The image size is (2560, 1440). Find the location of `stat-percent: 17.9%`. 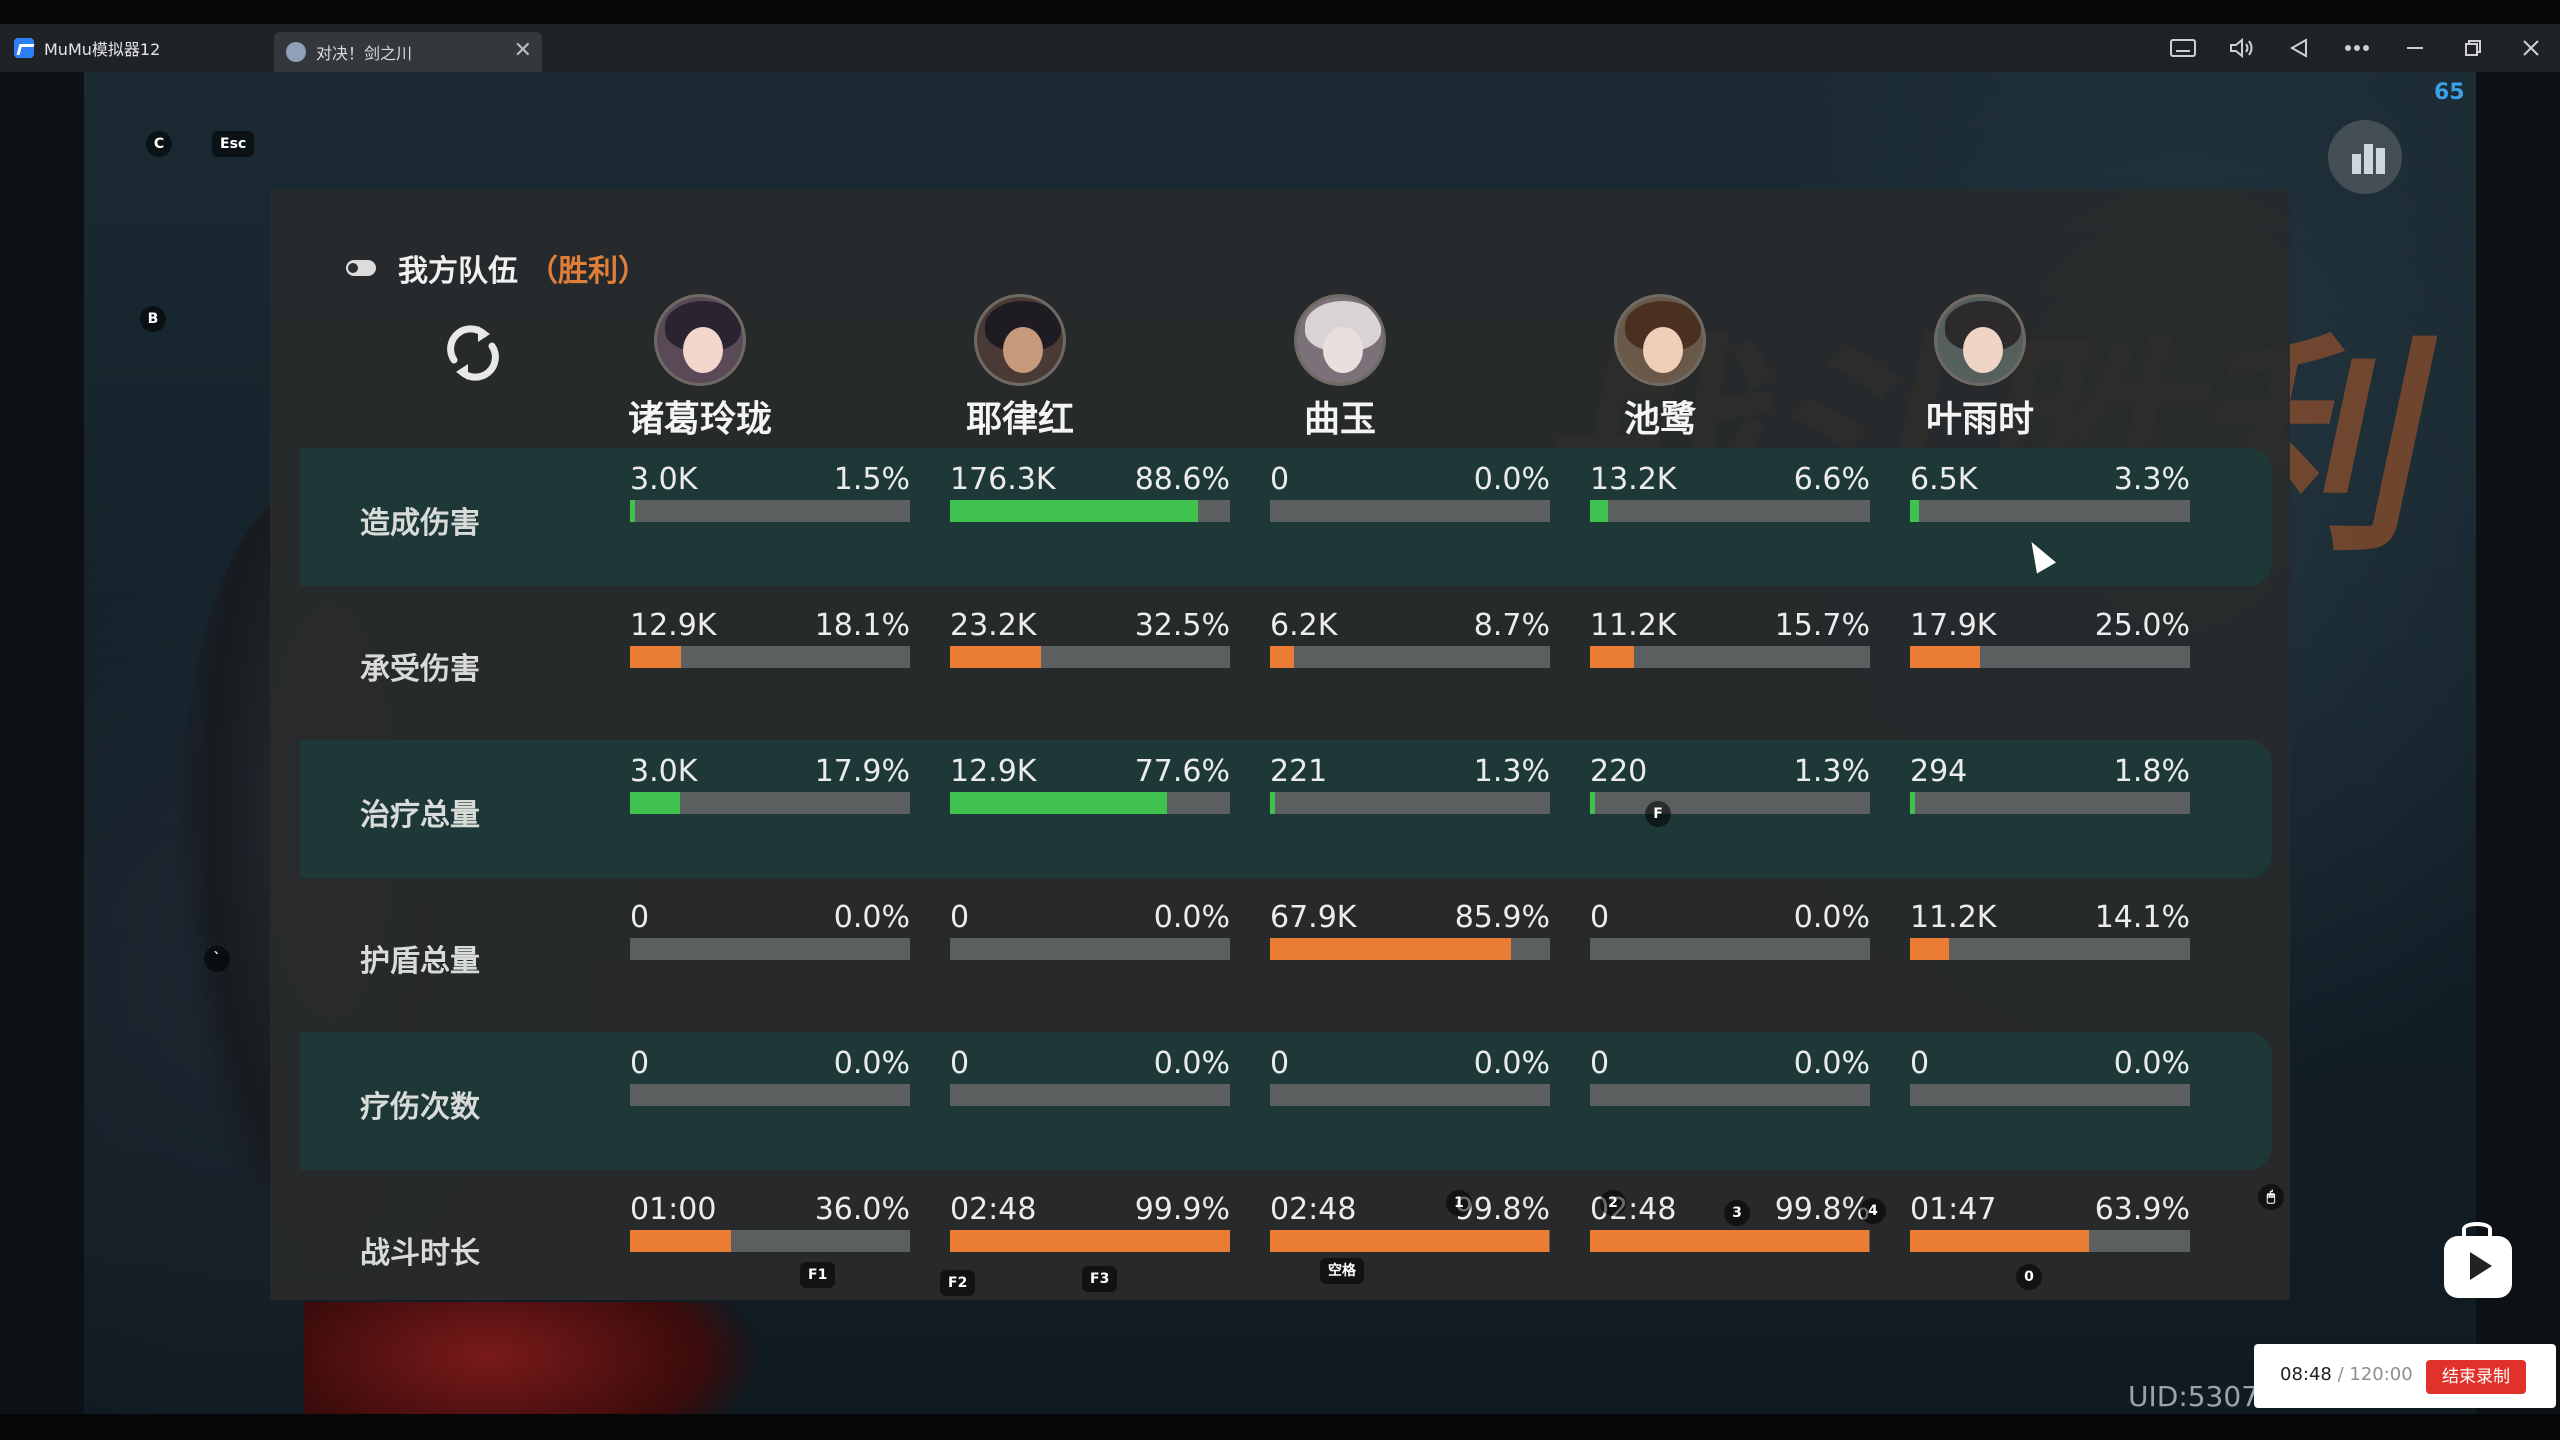

stat-percent: 17.9% is located at coordinates (862, 771).